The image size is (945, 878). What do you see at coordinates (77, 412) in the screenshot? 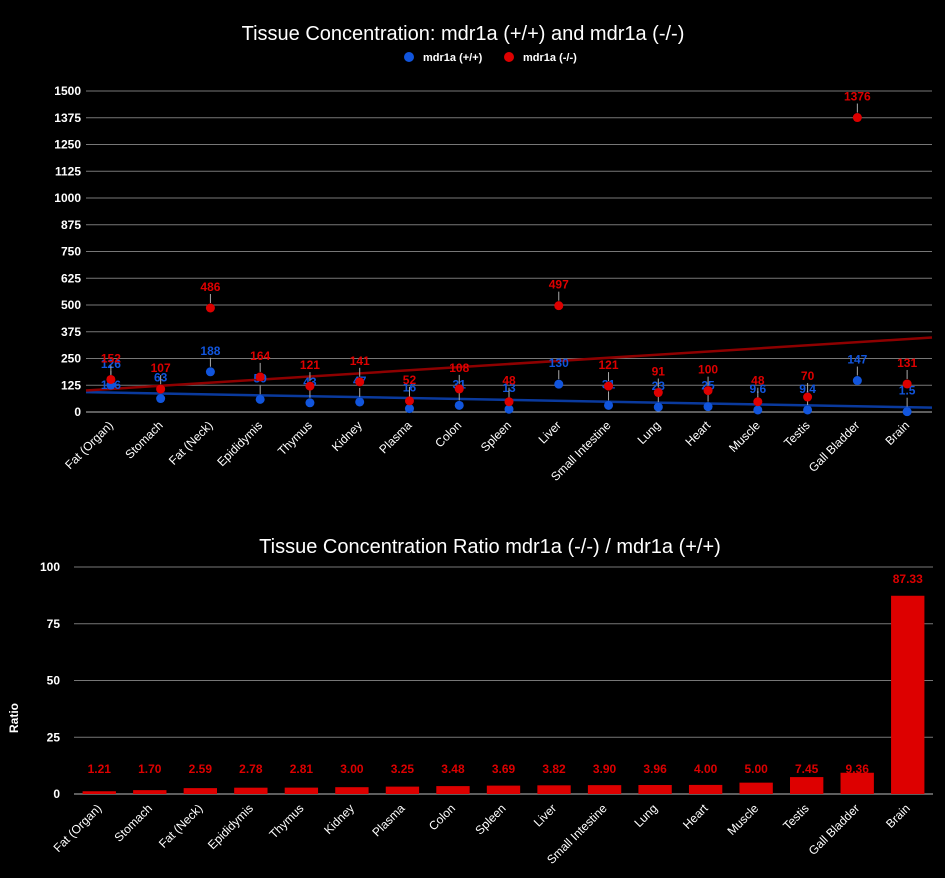
I see `scatter-y-tick-label: 0` at bounding box center [77, 412].